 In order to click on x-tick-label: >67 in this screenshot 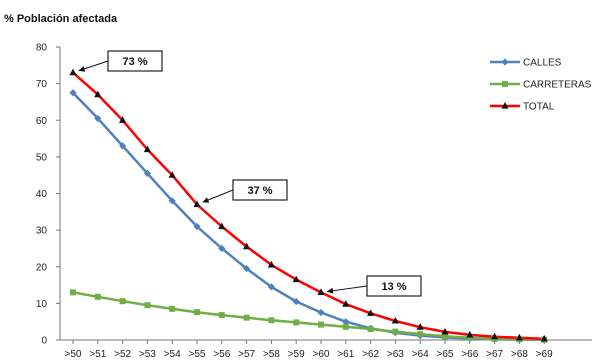, I will do `click(494, 354)`.